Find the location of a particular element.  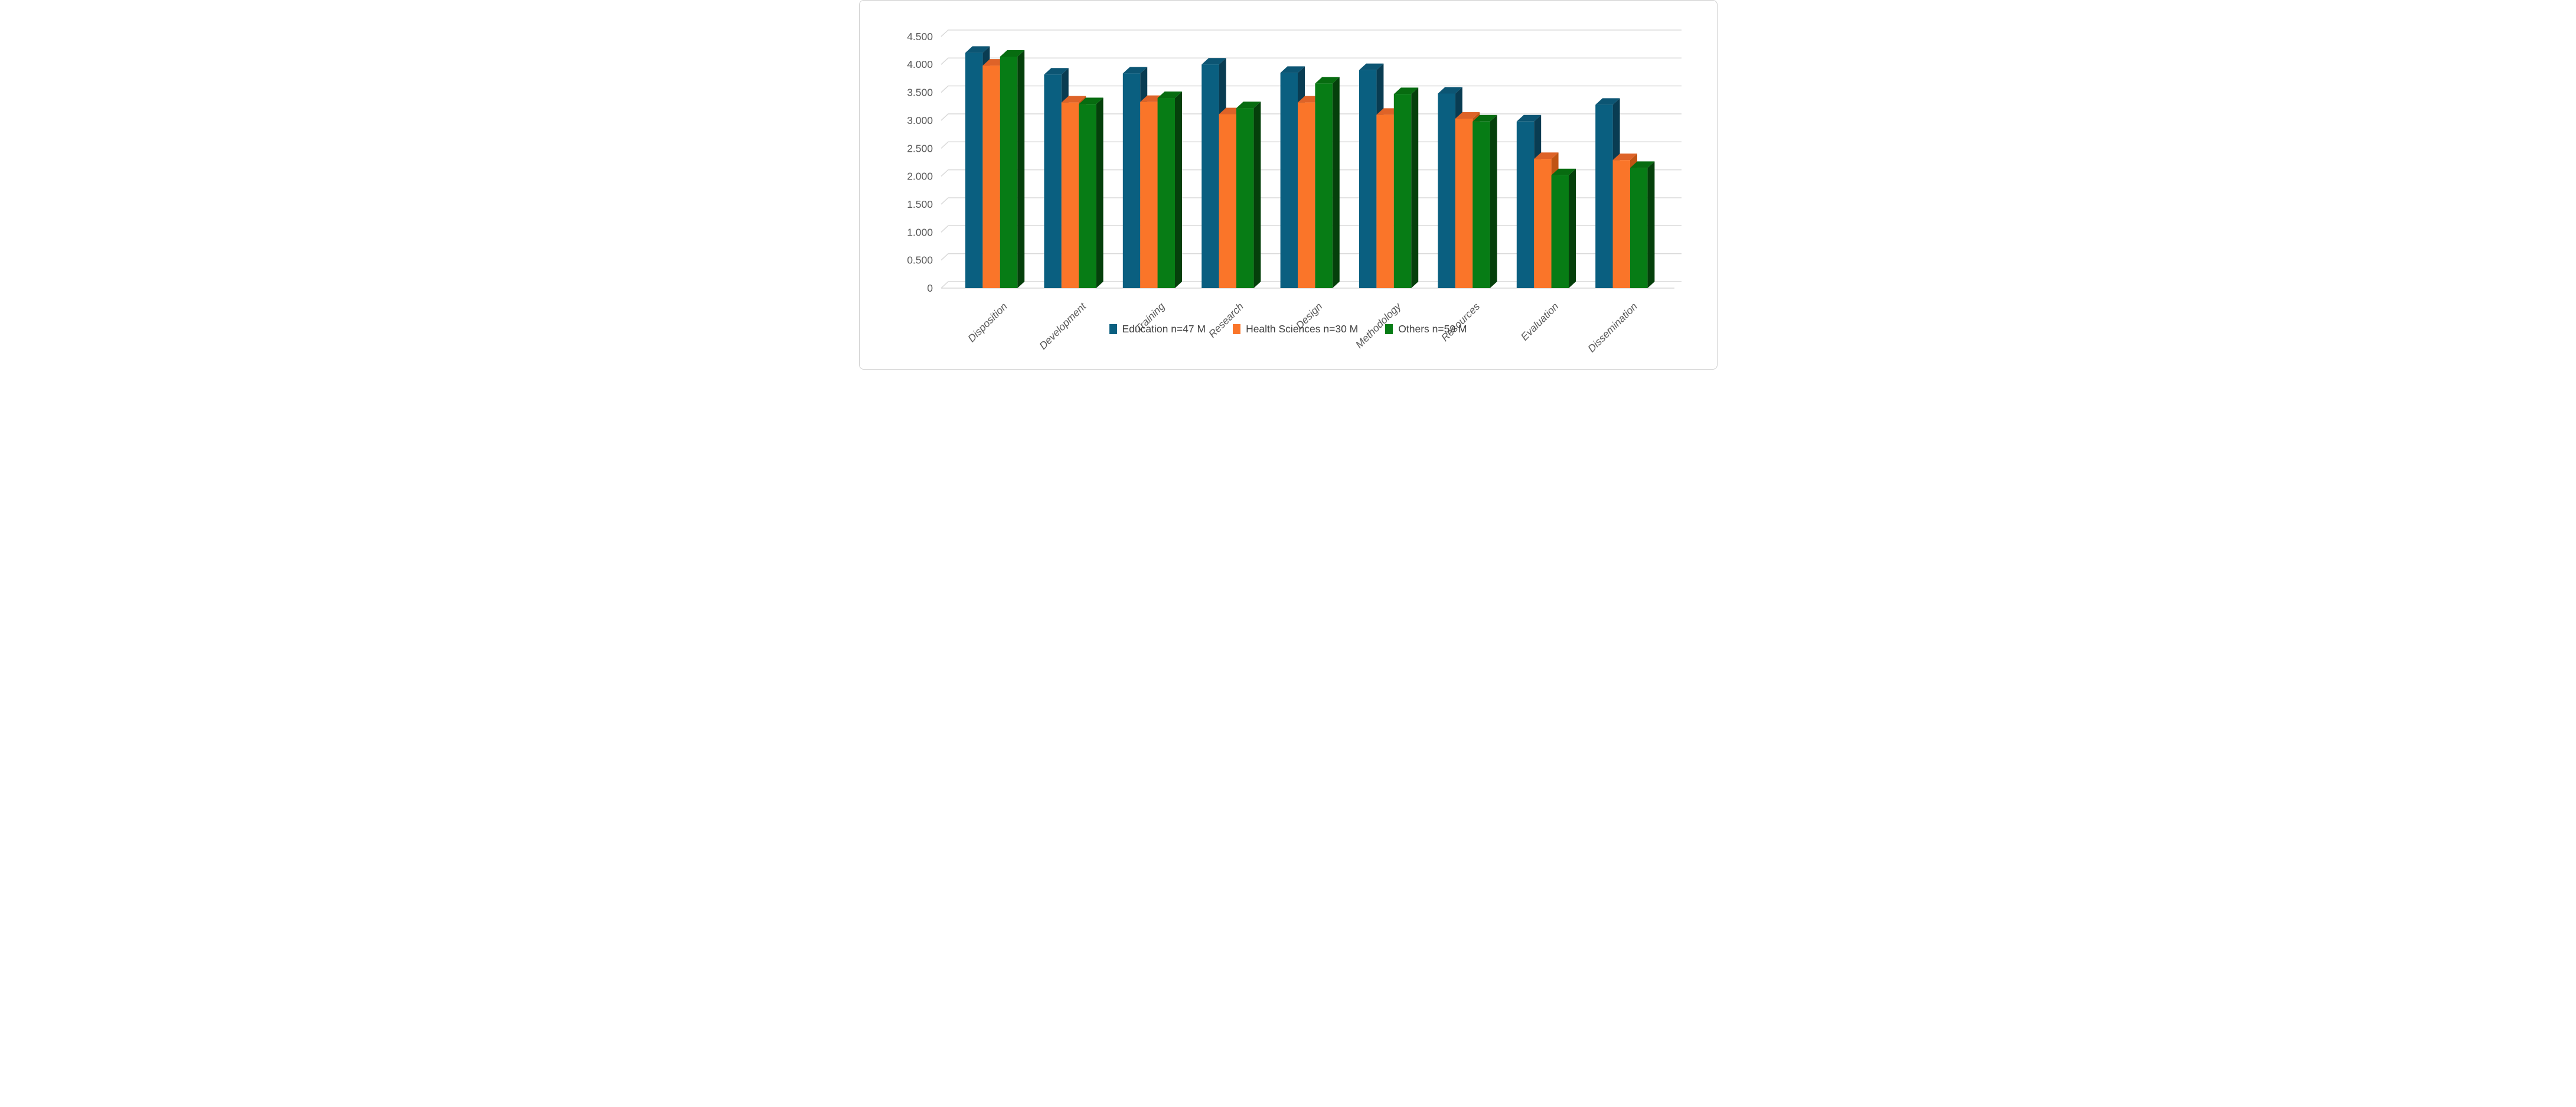

bar-others-methodology is located at coordinates (1405, 188).